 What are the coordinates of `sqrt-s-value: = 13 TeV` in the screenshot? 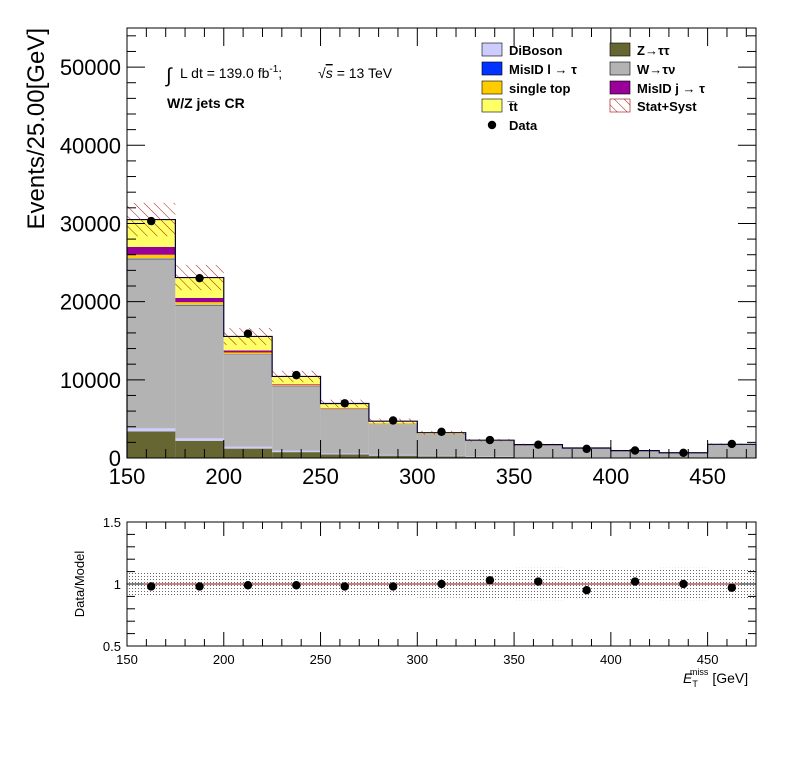 It's located at (365, 73).